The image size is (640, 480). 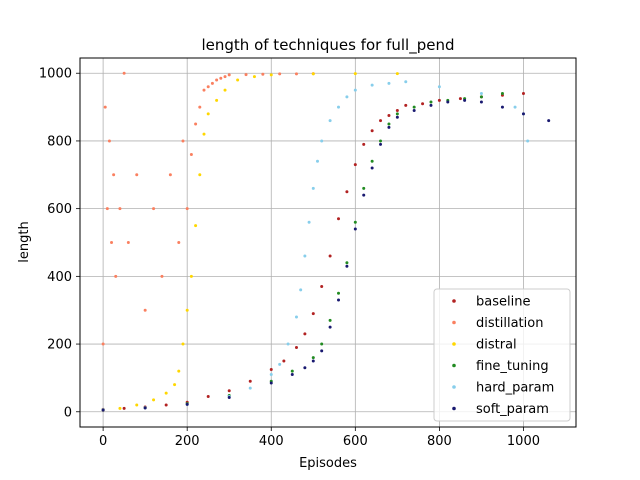 I want to click on y-tick-label: 600, so click(x=59, y=209).